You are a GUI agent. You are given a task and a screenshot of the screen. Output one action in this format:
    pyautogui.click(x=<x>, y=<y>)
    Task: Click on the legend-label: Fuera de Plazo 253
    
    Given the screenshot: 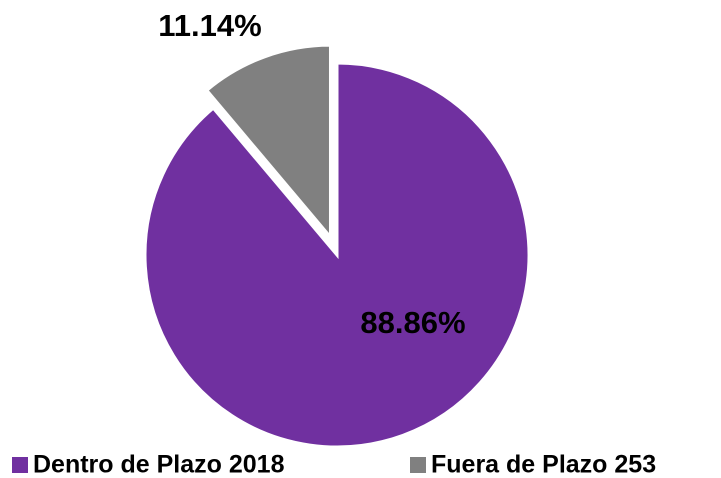 What is the action you would take?
    pyautogui.click(x=543, y=464)
    